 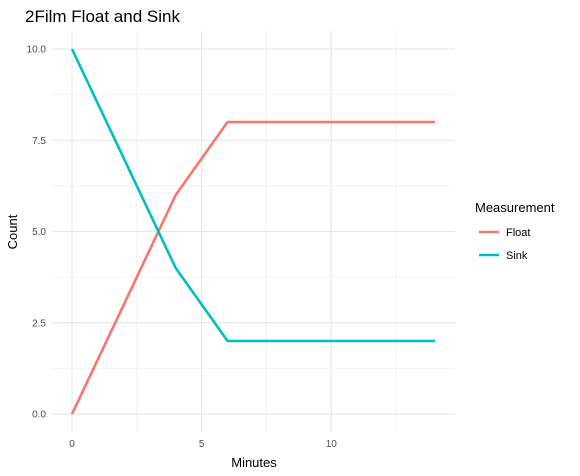 I want to click on legend: Measurement Float Sink, so click(x=515, y=231).